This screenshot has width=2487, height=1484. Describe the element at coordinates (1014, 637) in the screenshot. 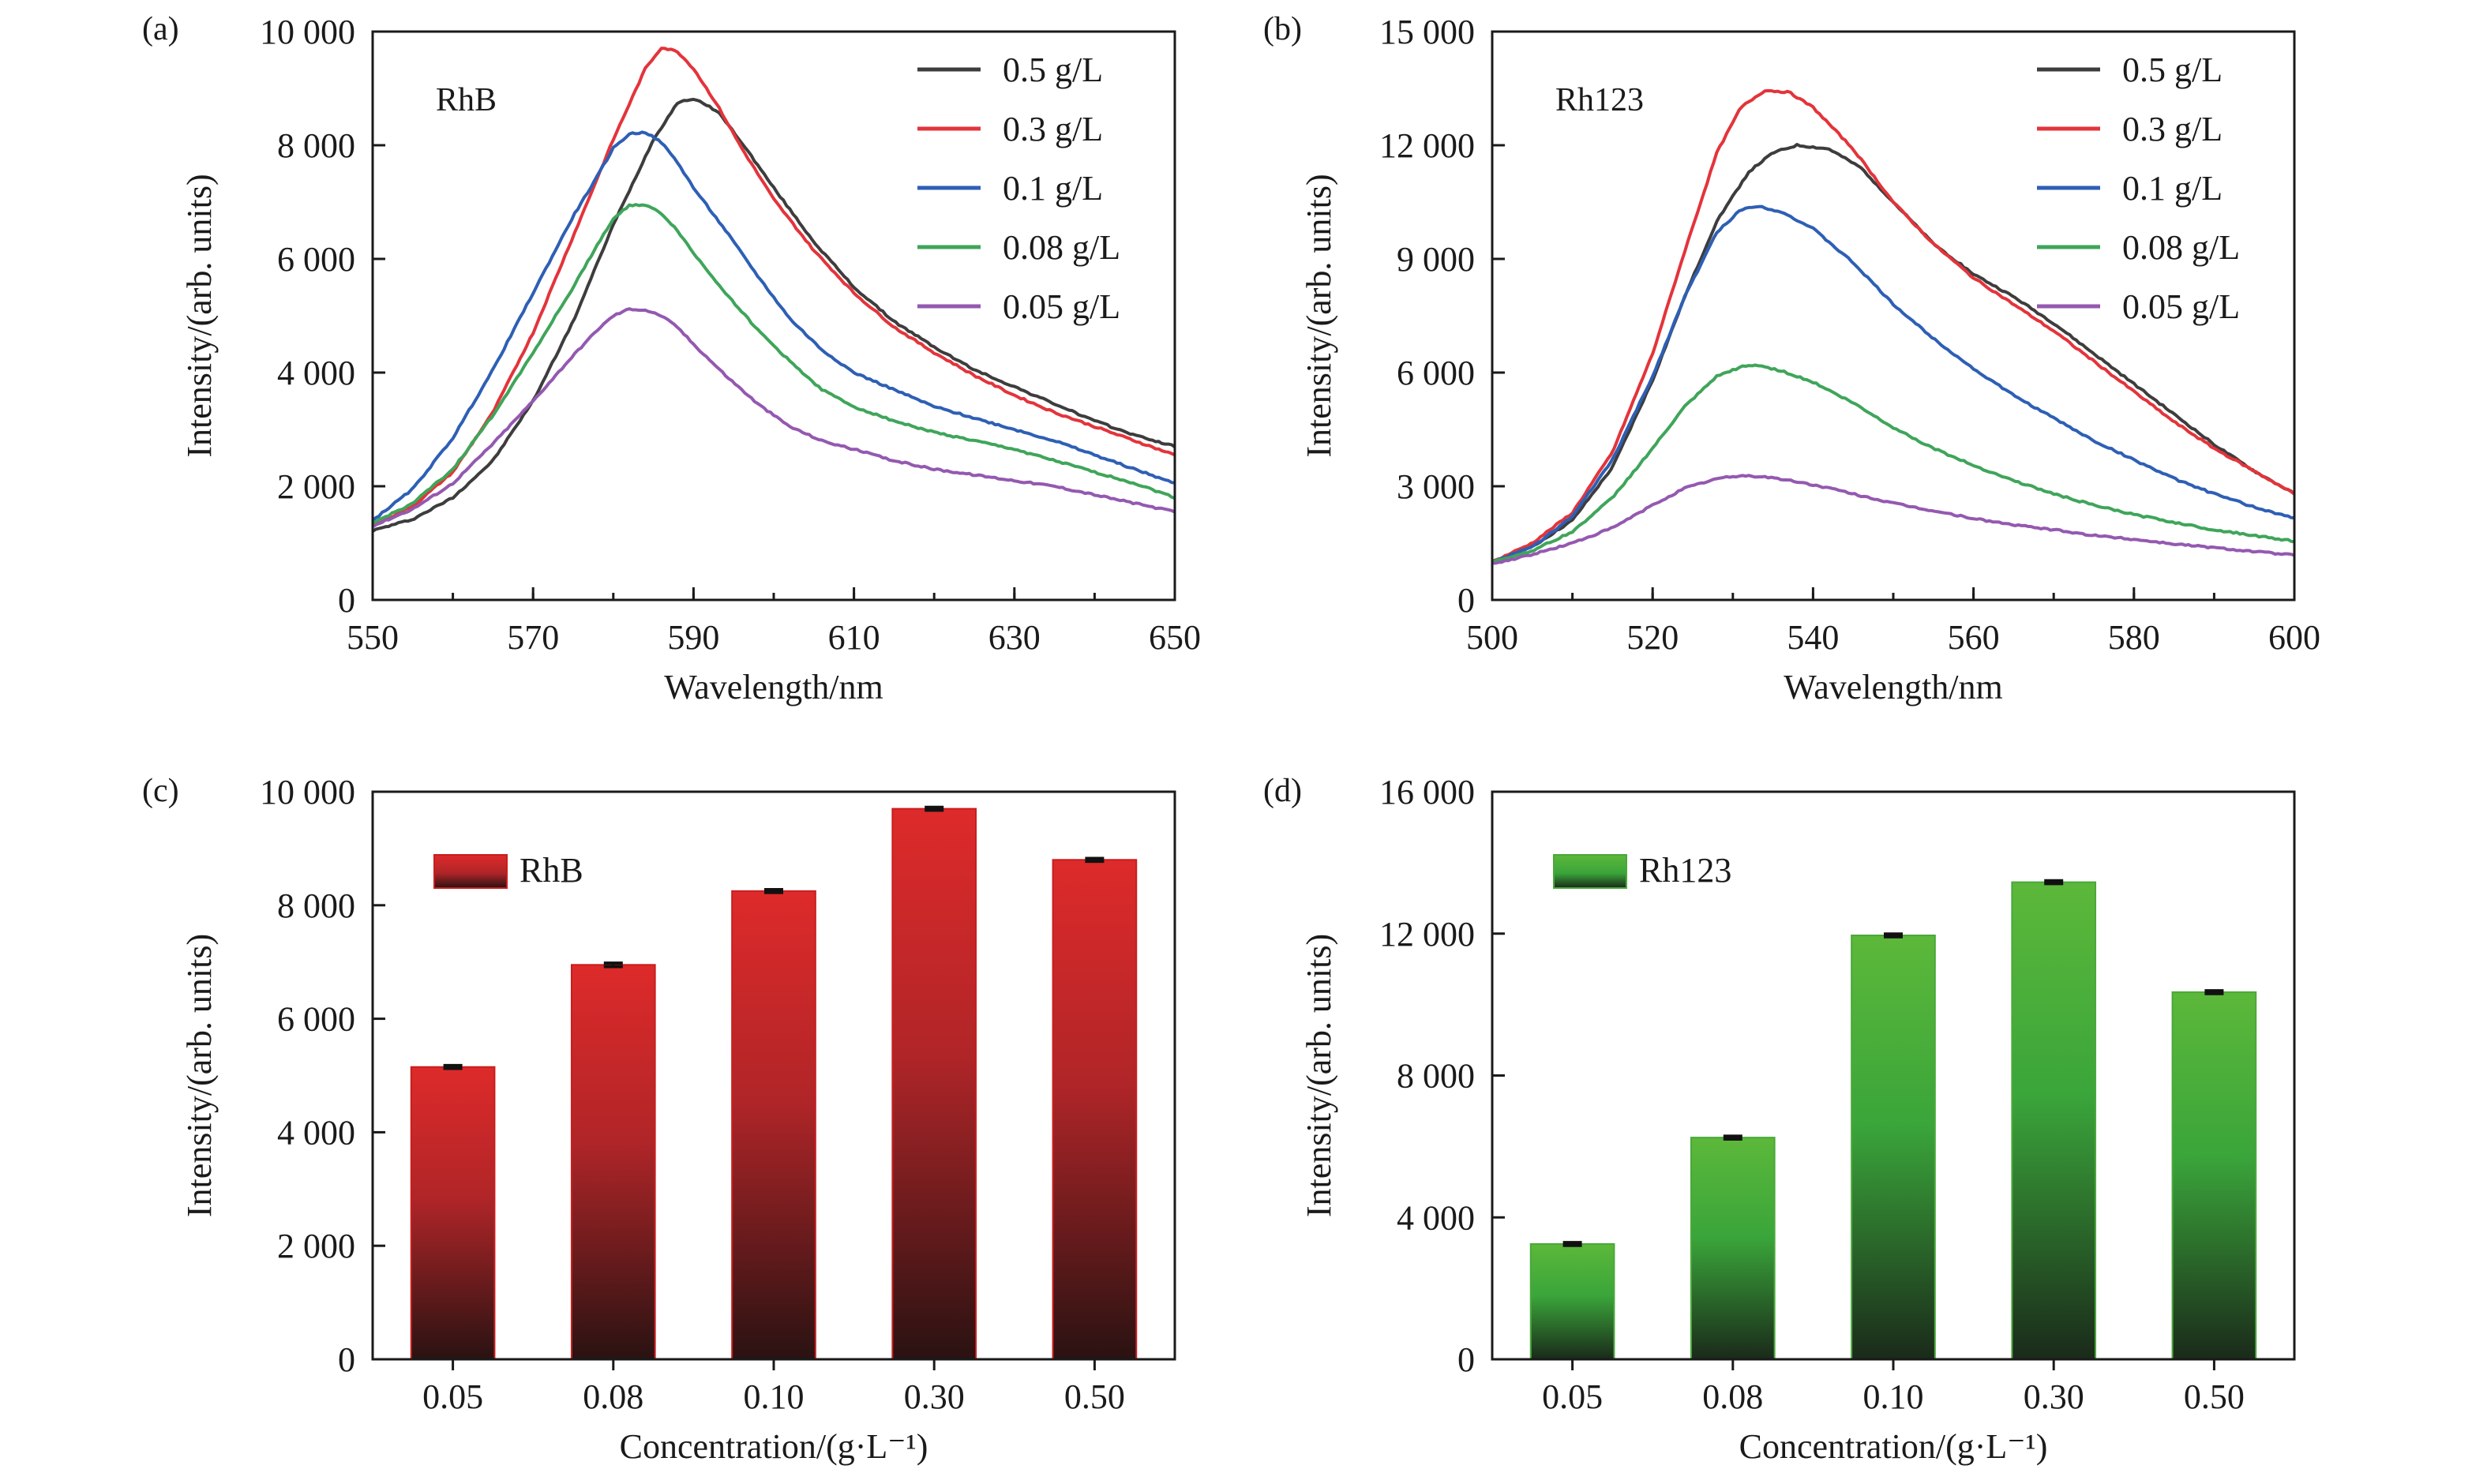

I see `x-tick-label: 630` at that location.